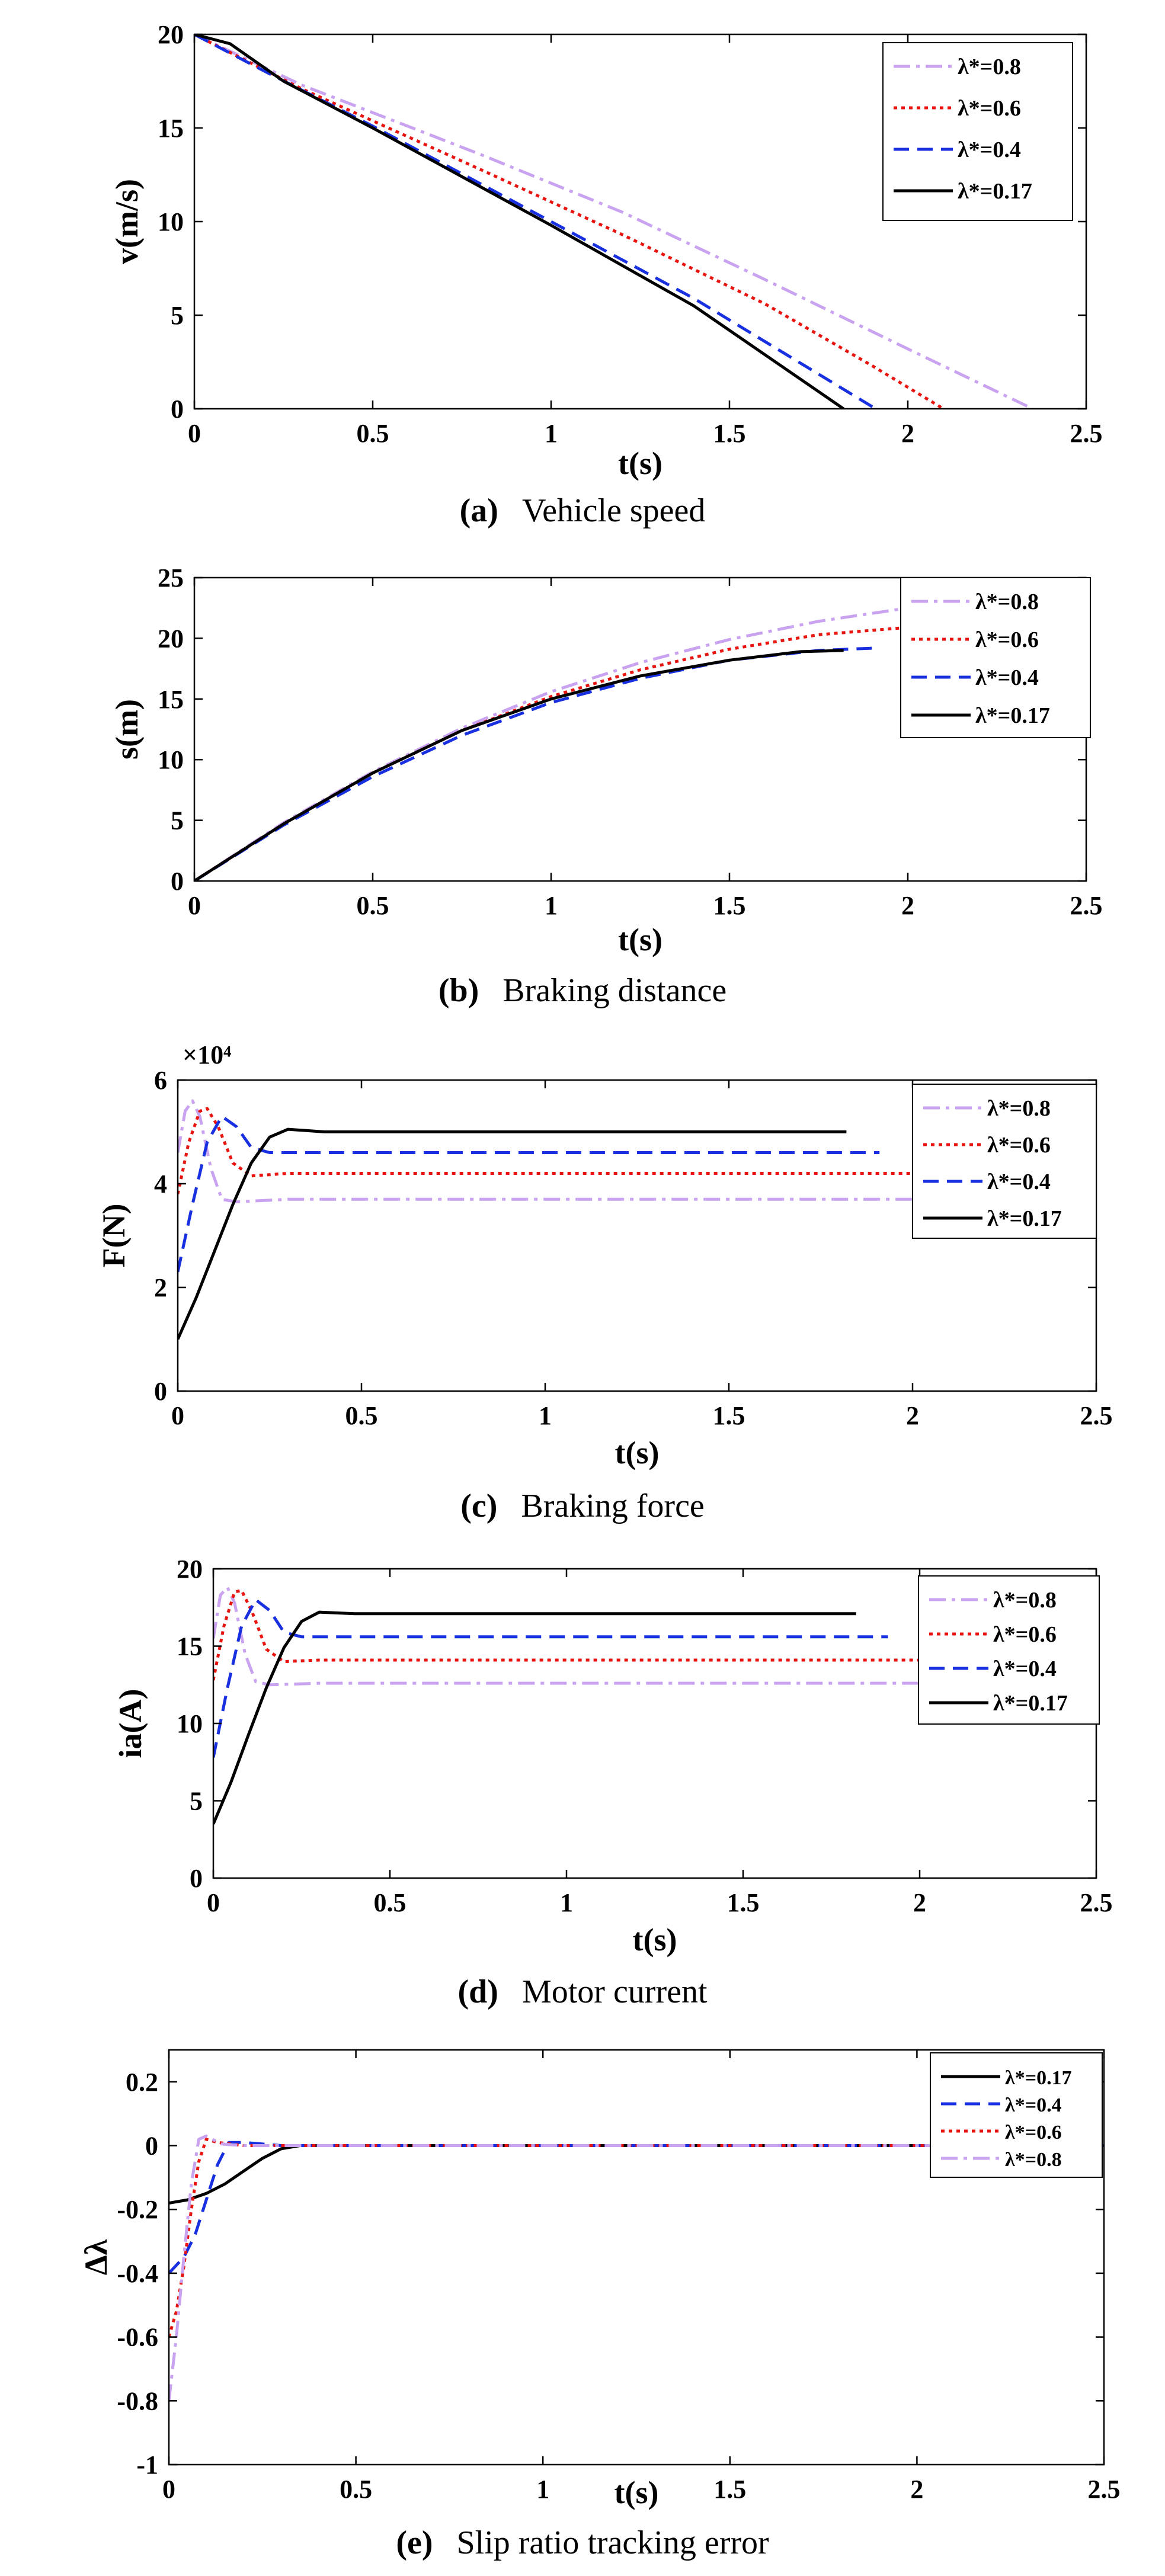 This screenshot has width=1165, height=2576. I want to click on y-axis-label: Δλ, so click(96, 2257).